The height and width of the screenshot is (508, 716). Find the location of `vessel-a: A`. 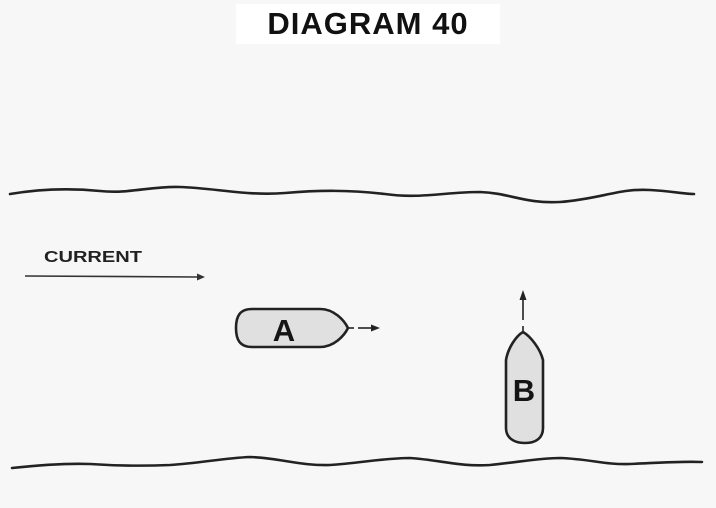

vessel-a: A is located at coordinates (307, 328).